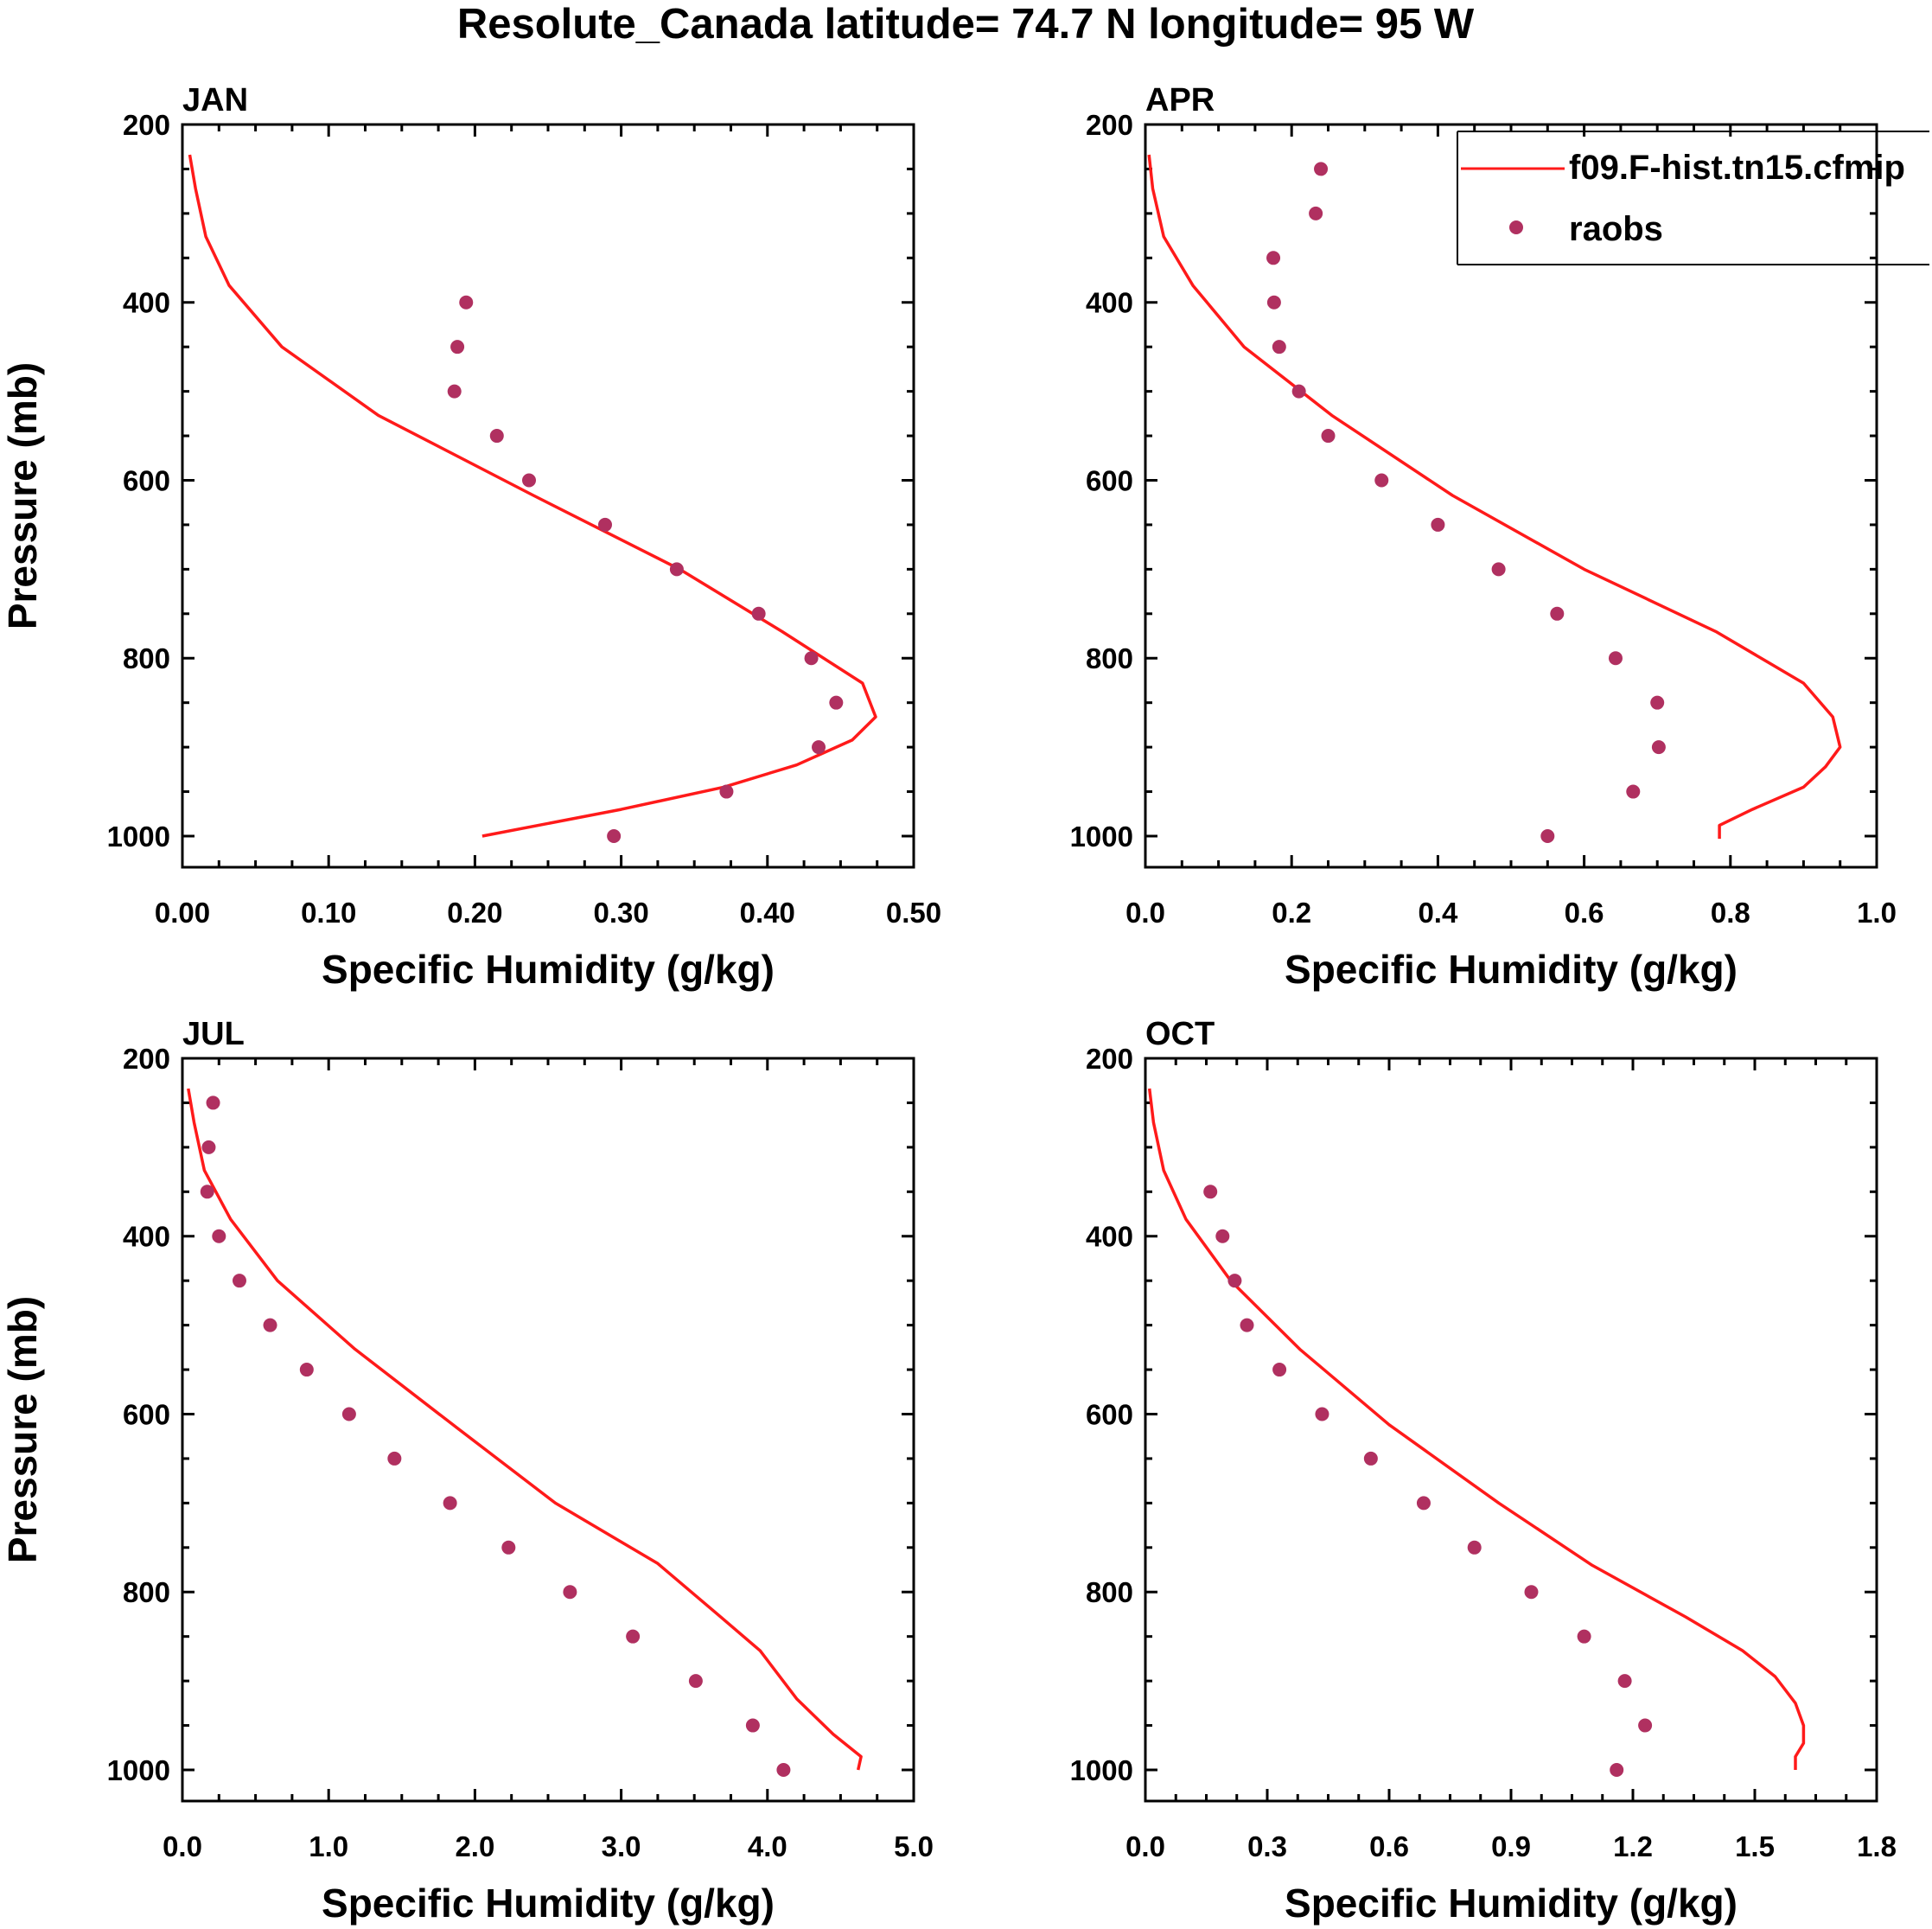 Image resolution: width=1932 pixels, height=1929 pixels. What do you see at coordinates (328, 1846) in the screenshot?
I see `x-tick-label: 1.0` at bounding box center [328, 1846].